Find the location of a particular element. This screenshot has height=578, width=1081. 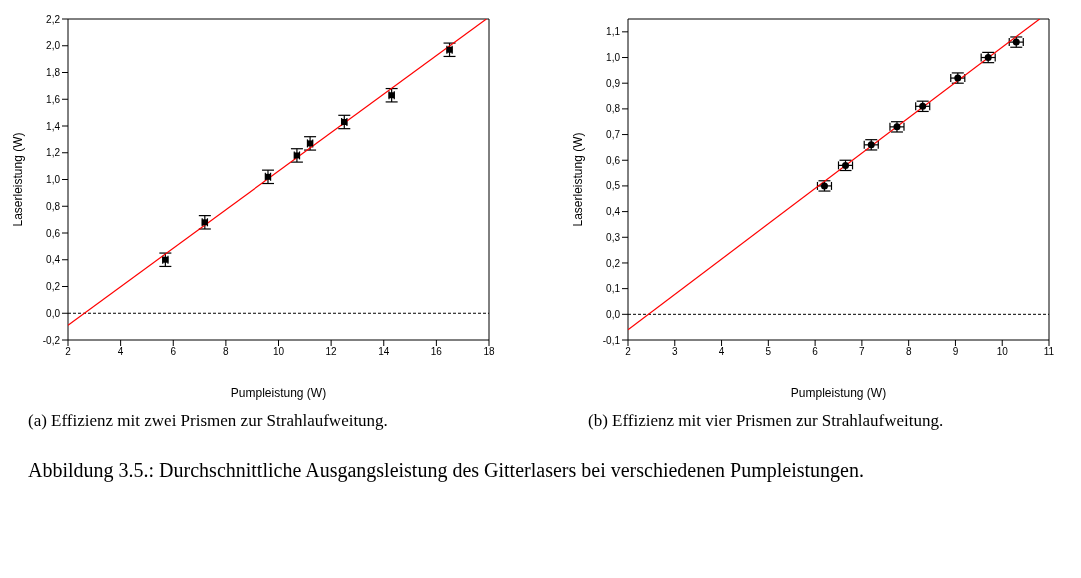

x-tick-label: 7 is located at coordinates (862, 352).